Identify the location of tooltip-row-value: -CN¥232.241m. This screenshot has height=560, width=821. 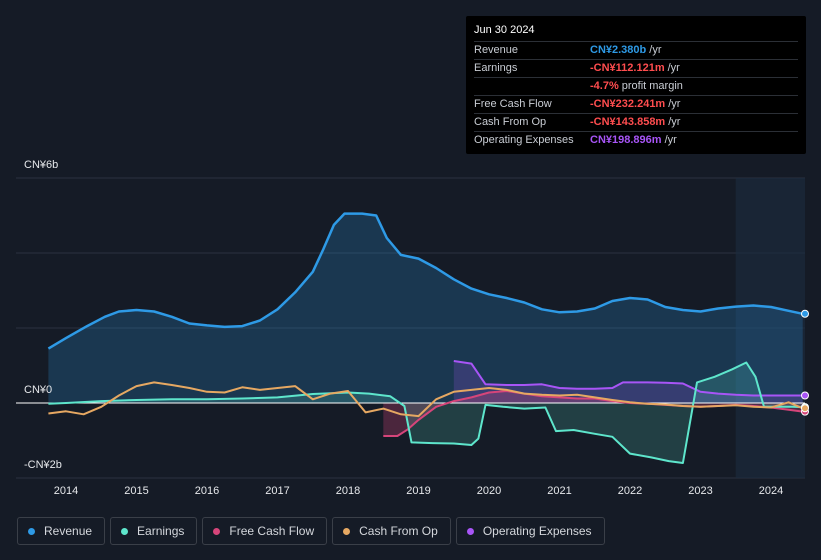
(628, 104).